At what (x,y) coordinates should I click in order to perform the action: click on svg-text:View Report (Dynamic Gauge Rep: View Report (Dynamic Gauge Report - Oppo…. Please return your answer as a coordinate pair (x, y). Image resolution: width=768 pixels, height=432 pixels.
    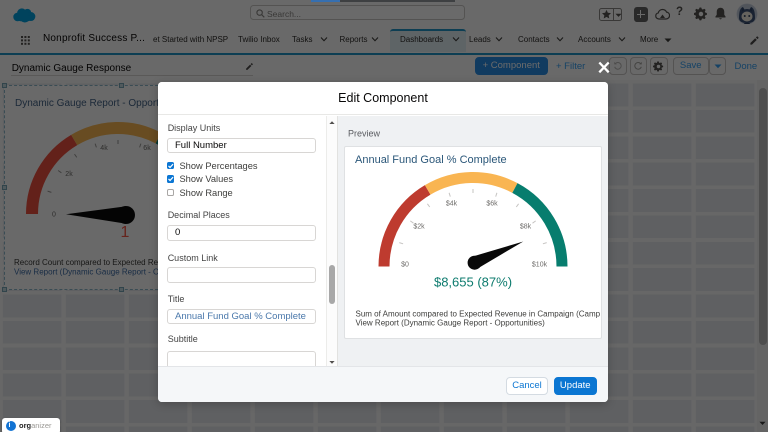
    Looking at the image, I should click on (451, 322).